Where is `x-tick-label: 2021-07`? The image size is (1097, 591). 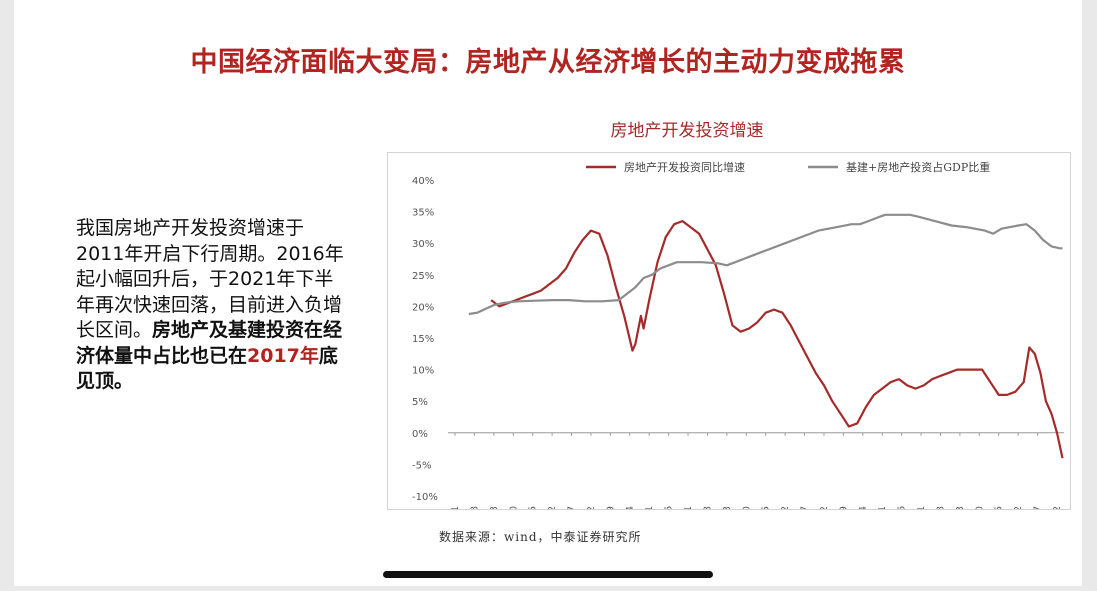 x-tick-label: 2021-07 is located at coordinates (1038, 507).